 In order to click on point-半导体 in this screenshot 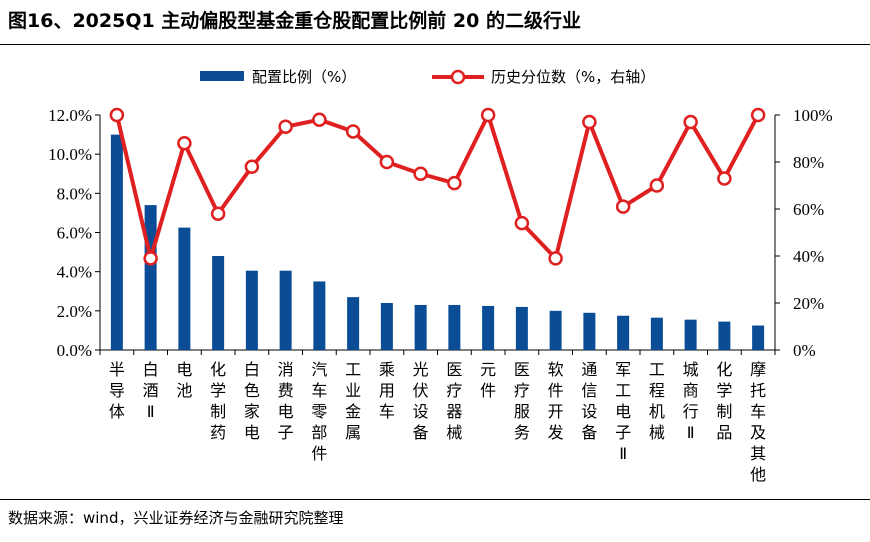, I will do `click(117, 115)`.